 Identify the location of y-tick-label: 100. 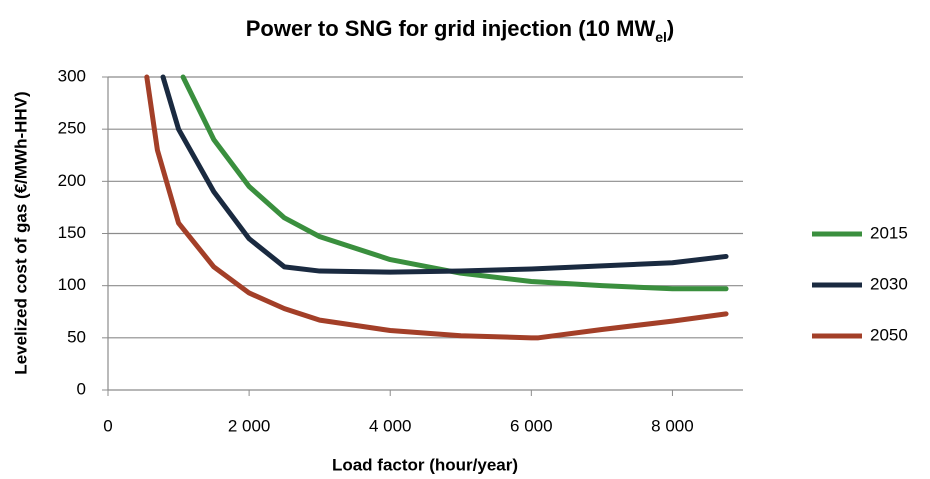
(72, 284).